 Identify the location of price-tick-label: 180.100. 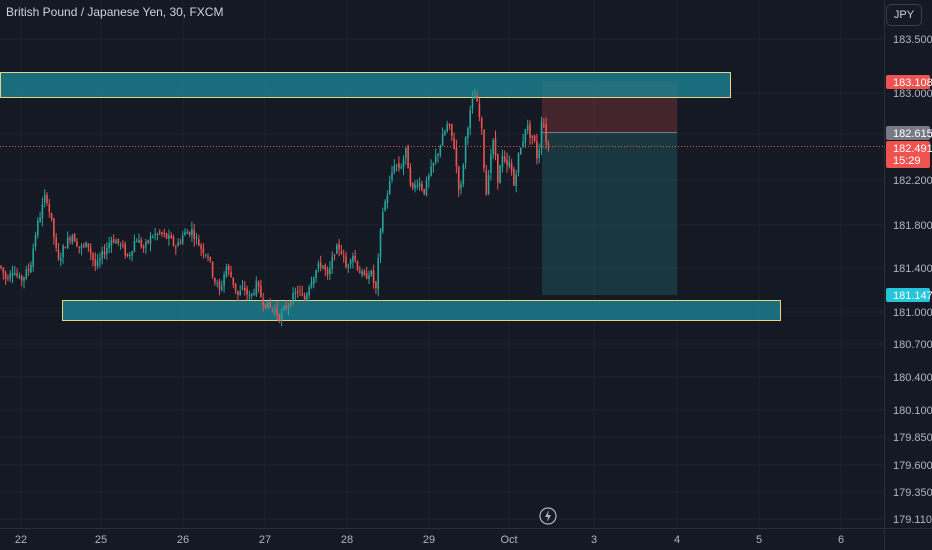
(912, 411).